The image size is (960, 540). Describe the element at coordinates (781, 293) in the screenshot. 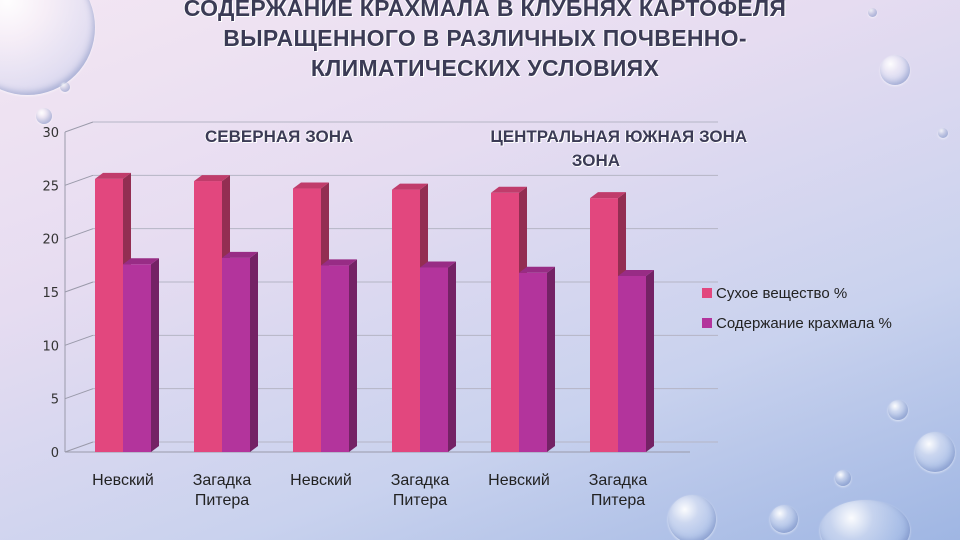

I see `legend-label: Сухое вещество %` at that location.